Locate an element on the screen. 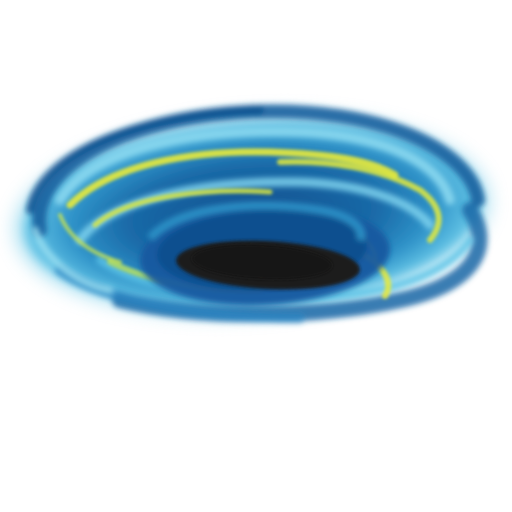  dark-core-center is located at coordinates (262, 262).